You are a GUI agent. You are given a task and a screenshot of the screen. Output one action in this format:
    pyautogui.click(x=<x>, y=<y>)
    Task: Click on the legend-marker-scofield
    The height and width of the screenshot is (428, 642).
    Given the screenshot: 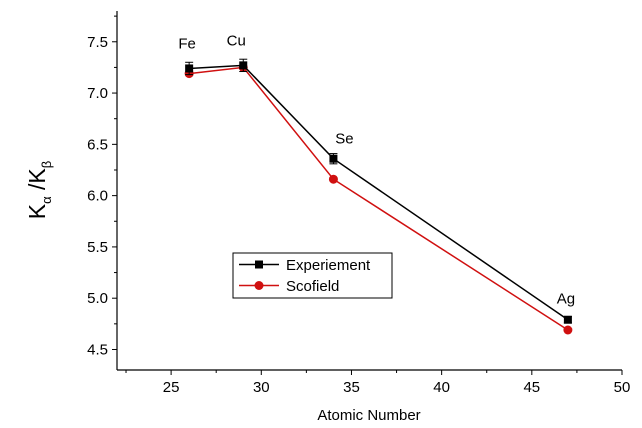 What is the action you would take?
    pyautogui.click(x=259, y=285)
    